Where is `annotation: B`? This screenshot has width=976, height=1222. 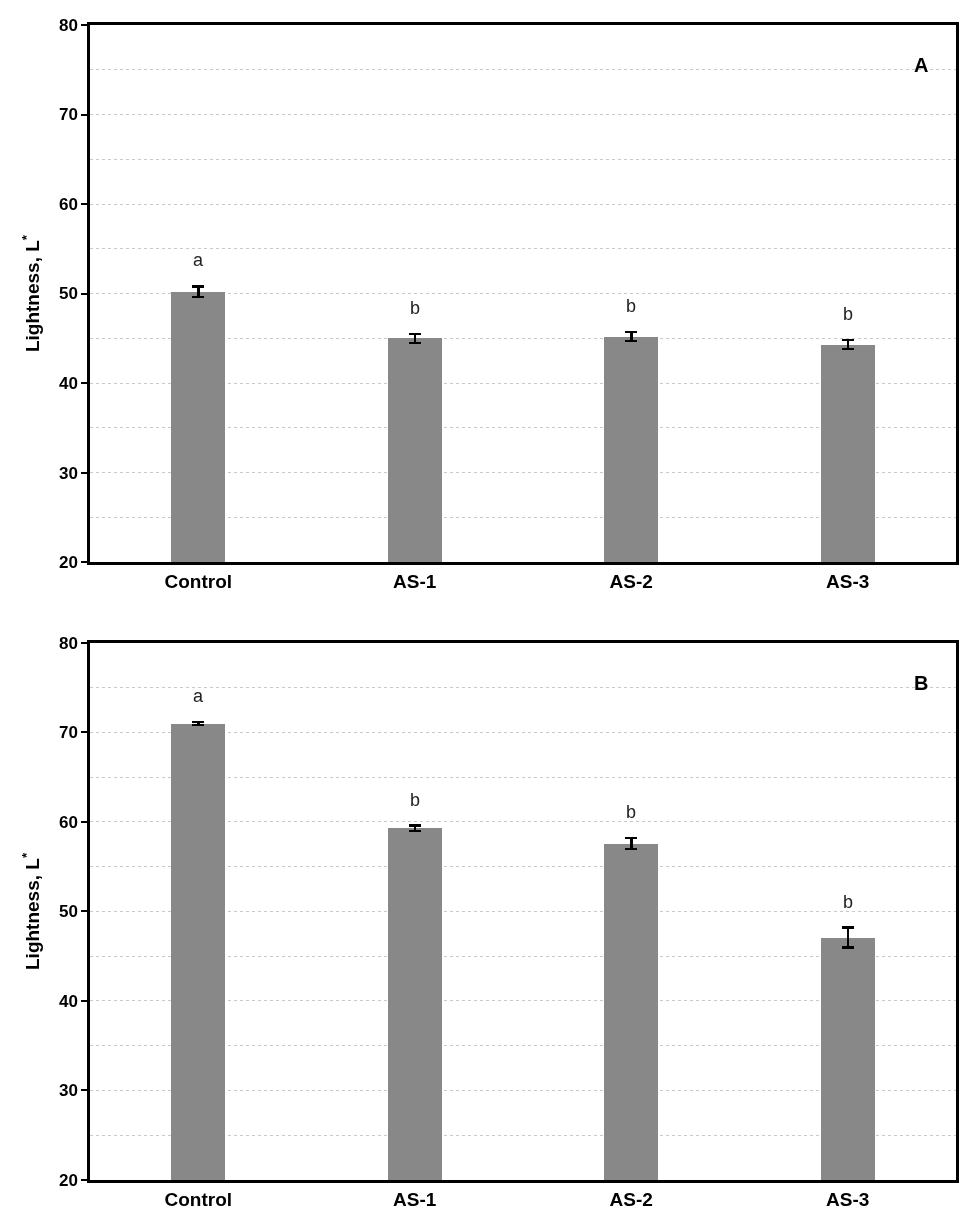
annotation: B is located at coordinates (921, 683).